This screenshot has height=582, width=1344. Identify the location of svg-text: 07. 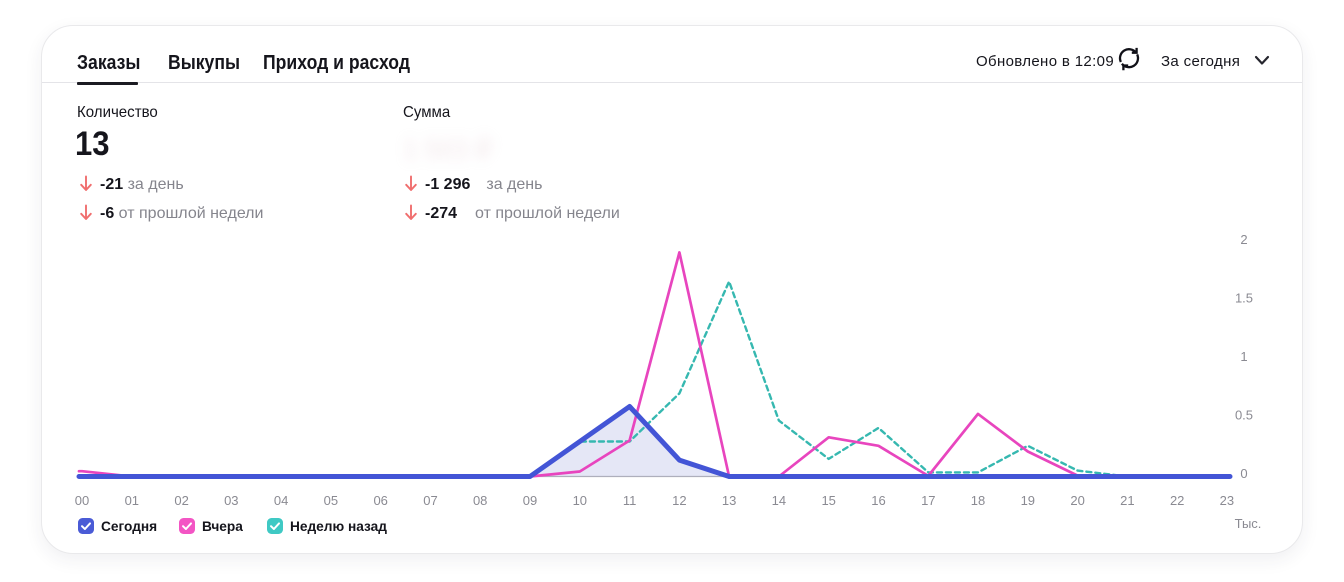
(430, 500).